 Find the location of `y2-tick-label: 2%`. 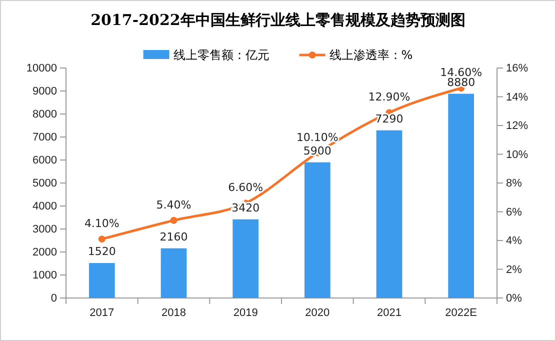

y2-tick-label: 2% is located at coordinates (514, 270).